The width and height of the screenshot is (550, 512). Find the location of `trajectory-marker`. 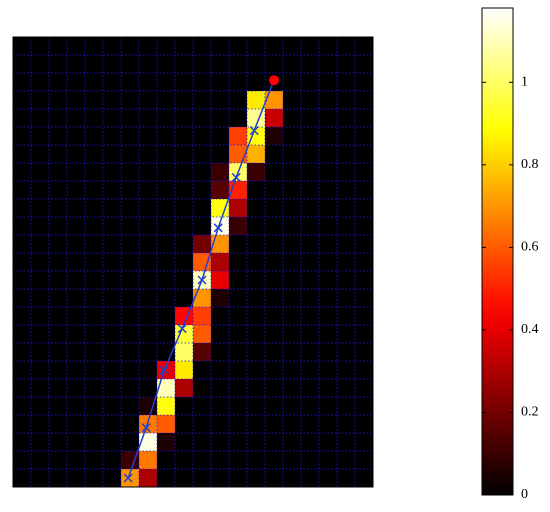

trajectory-marker is located at coordinates (182, 329).